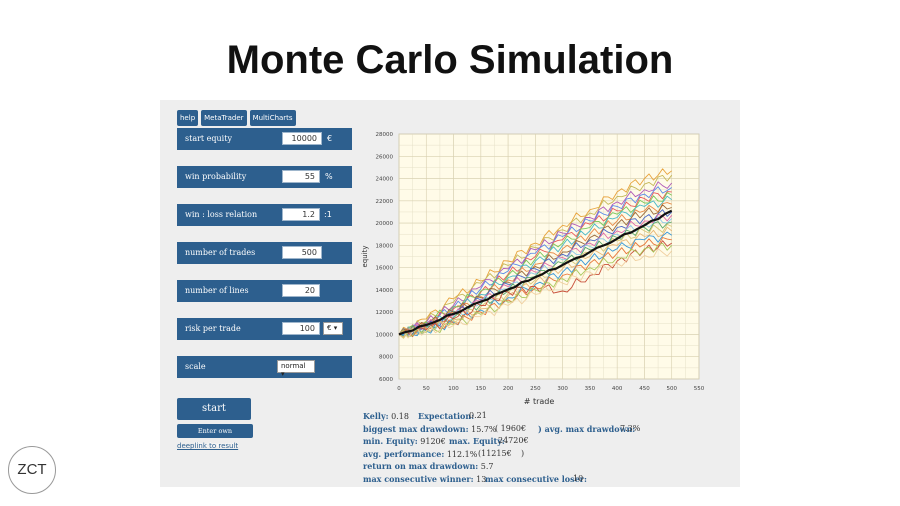  What do you see at coordinates (32, 470) in the screenshot?
I see `zct-logo: ZCT` at bounding box center [32, 470].